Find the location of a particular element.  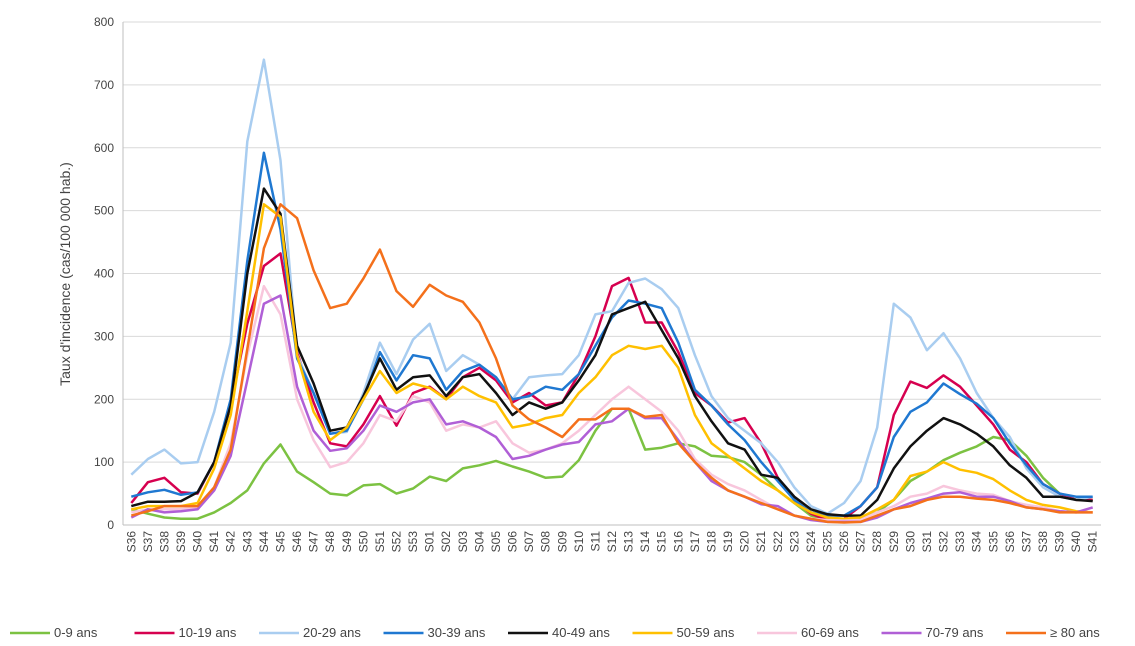

legend-label: 40-49 ans is located at coordinates (581, 632).